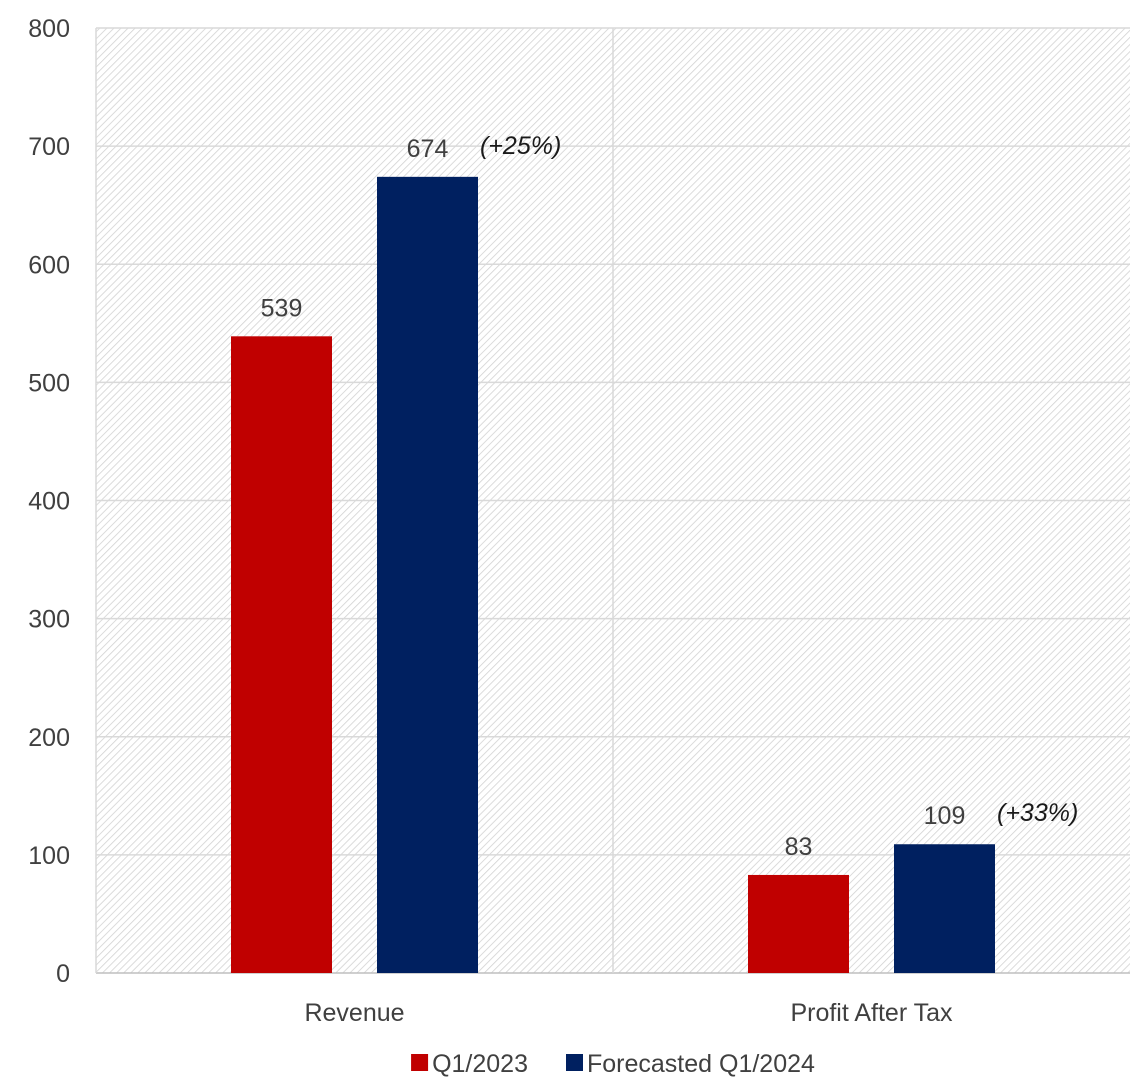  Describe the element at coordinates (49, 502) in the screenshot. I see `y-tick-label: 400` at that location.